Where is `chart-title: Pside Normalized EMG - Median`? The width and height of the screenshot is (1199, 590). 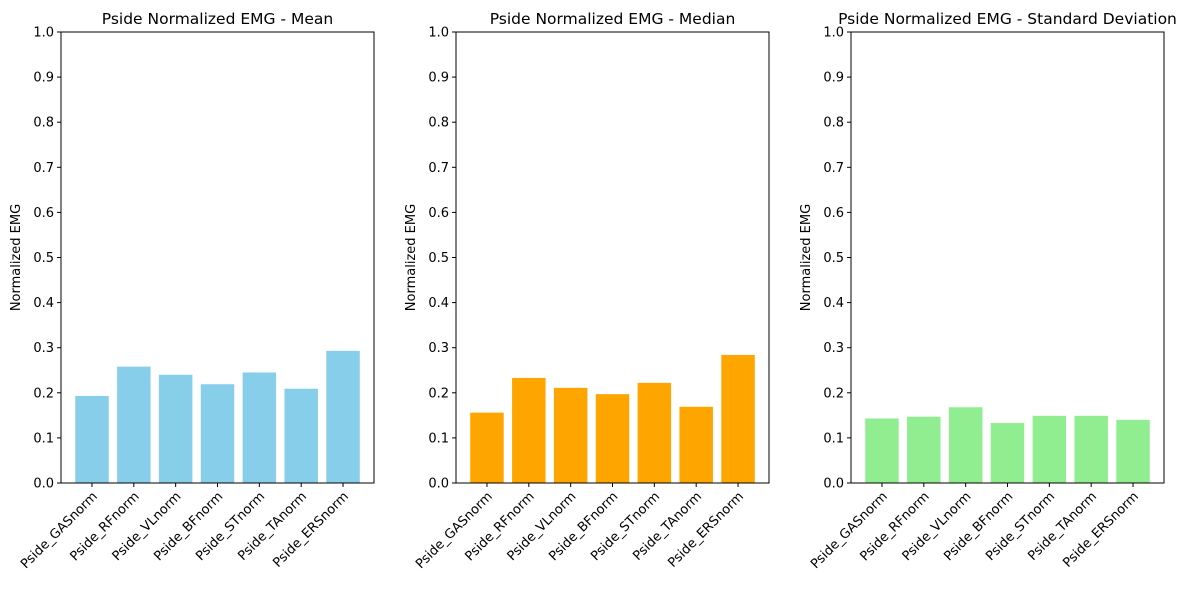
chart-title: Pside Normalized EMG - Median is located at coordinates (613, 19).